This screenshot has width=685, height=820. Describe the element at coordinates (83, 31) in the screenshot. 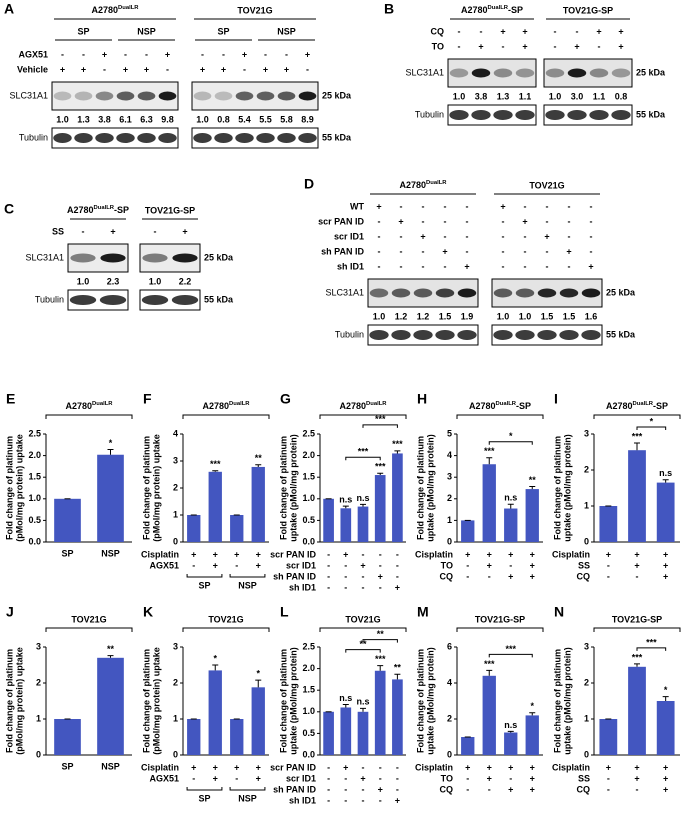

I see `subgroup-label: SP` at that location.